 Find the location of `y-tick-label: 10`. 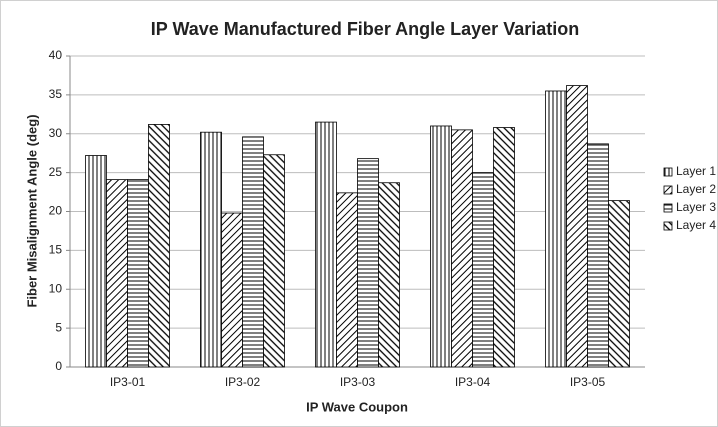

y-tick-label: 10 is located at coordinates (56, 288).